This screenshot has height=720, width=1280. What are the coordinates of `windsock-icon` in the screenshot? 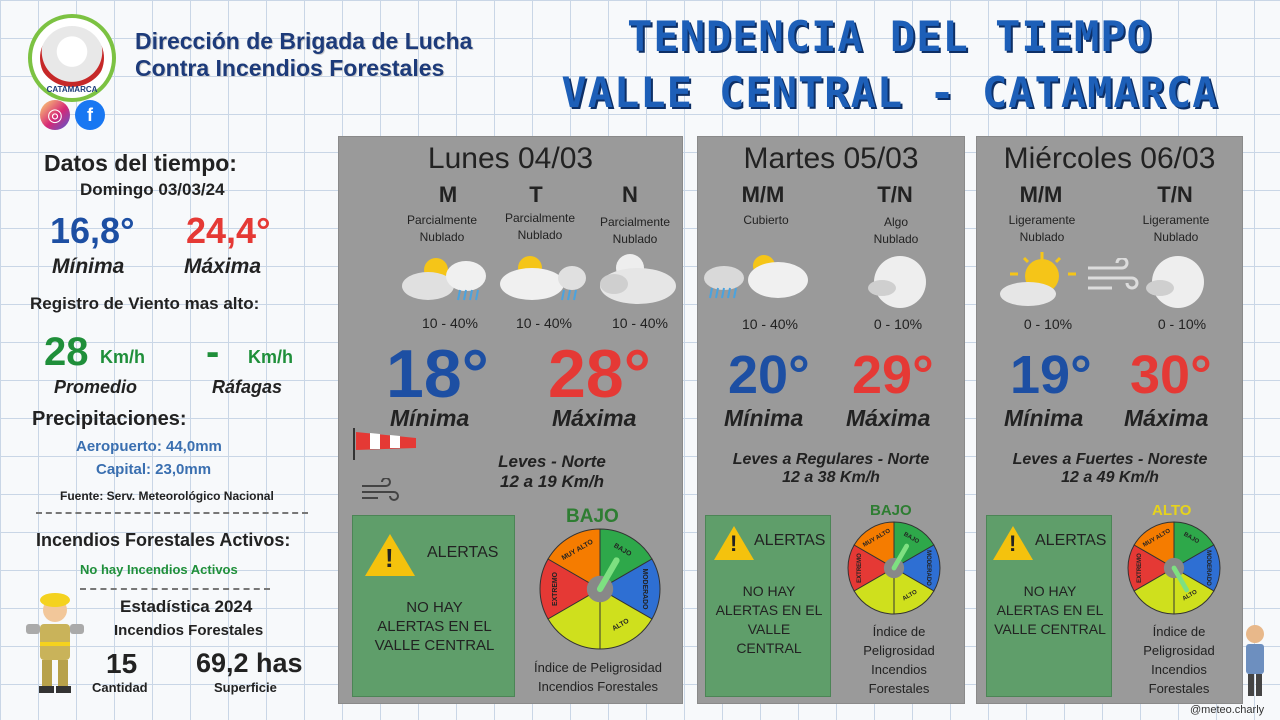 It's located at (384, 444).